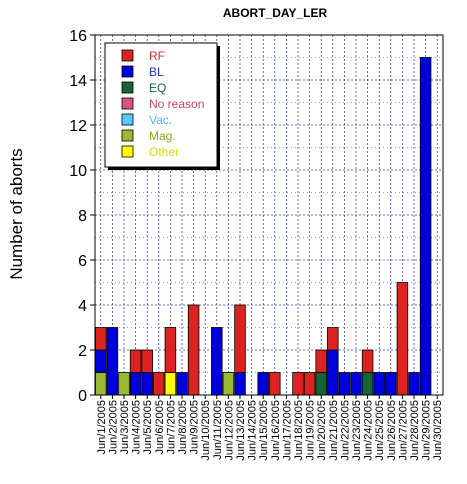 The height and width of the screenshot is (484, 467). Describe the element at coordinates (160, 427) in the screenshot. I see `x-tick-label: Jun/6/2005` at that location.